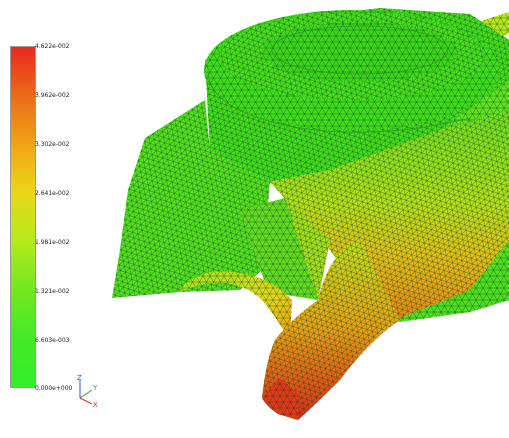 The width and height of the screenshot is (509, 438). I want to click on y-axis-line, so click(86, 394).